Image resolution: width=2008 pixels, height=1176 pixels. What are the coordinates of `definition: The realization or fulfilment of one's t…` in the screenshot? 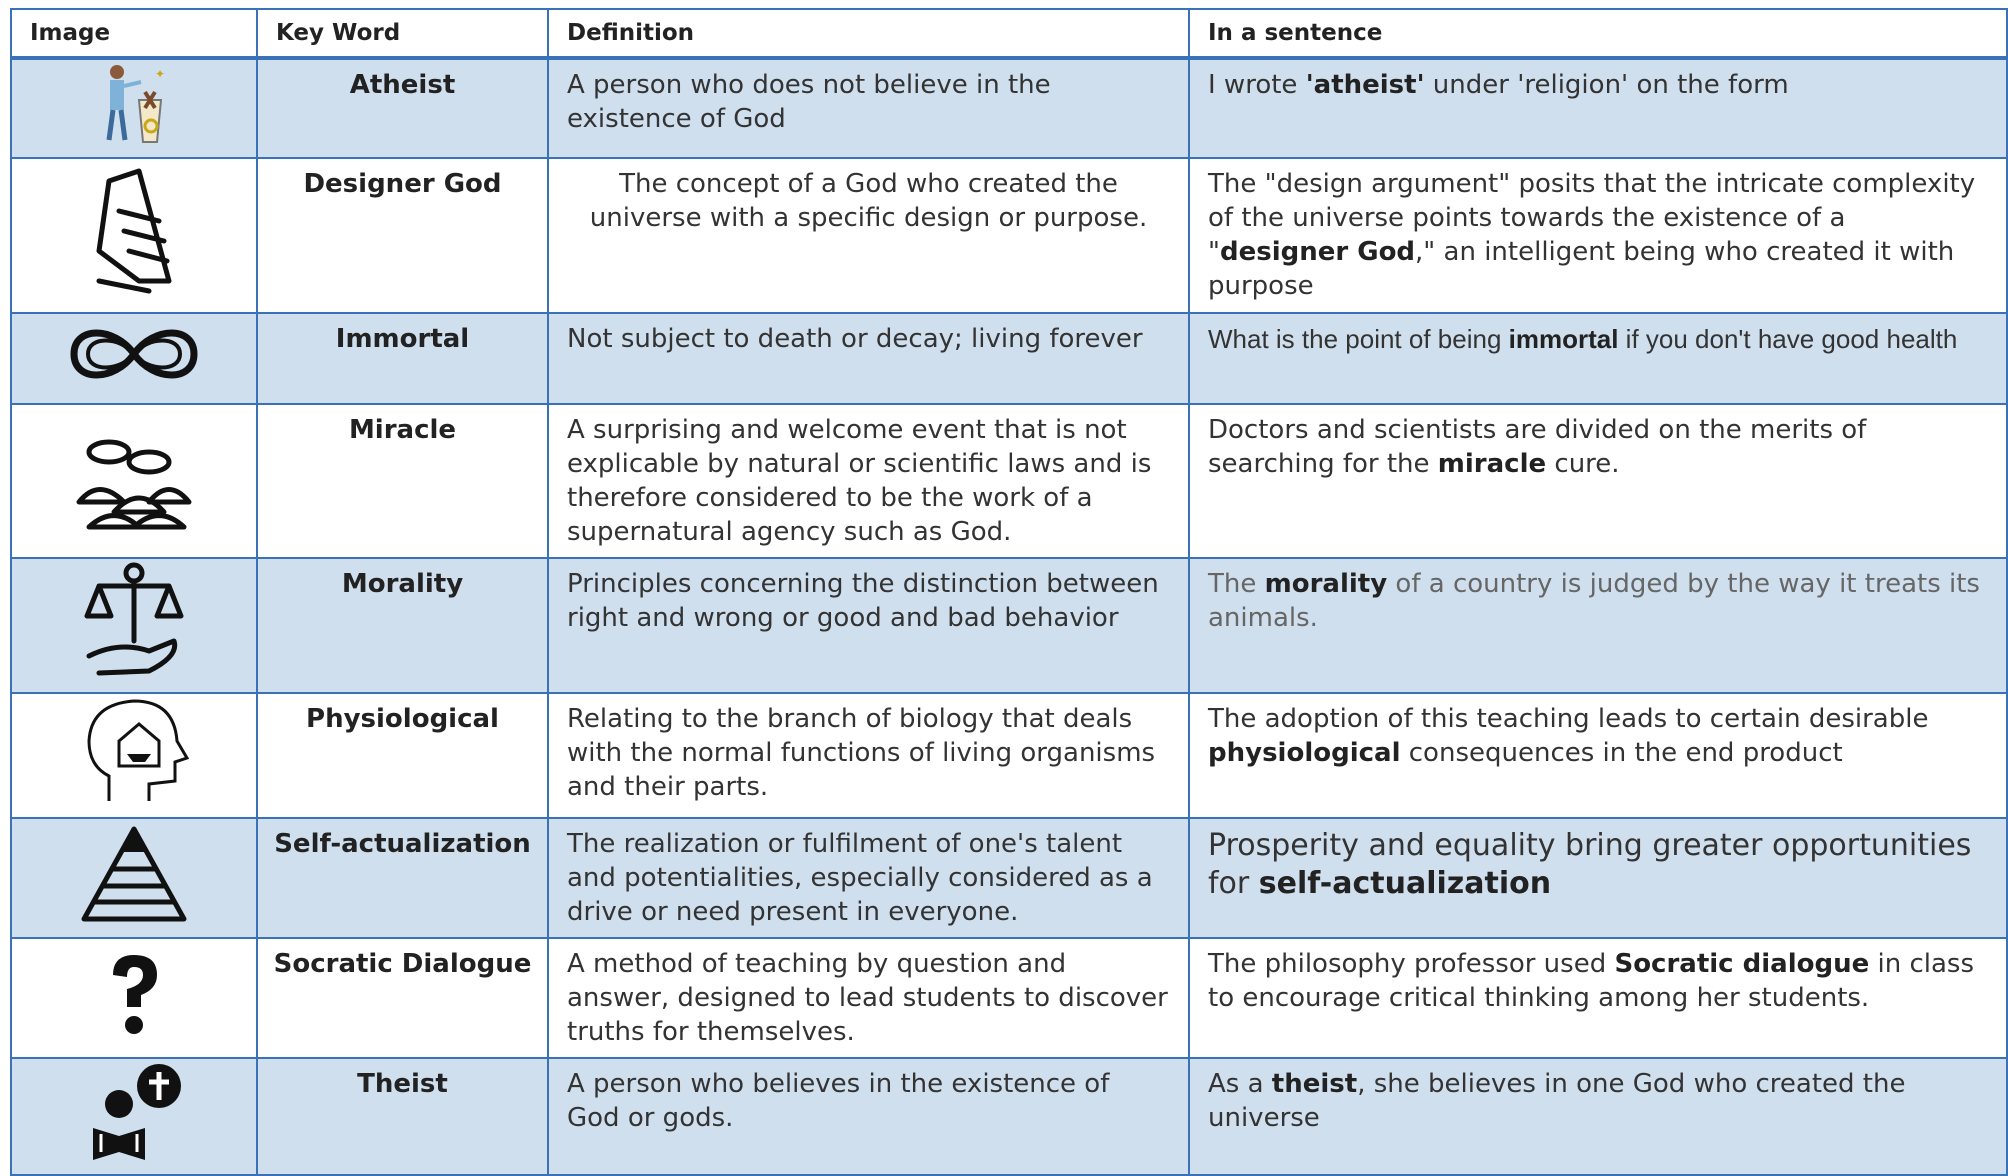 It's located at (868, 878).